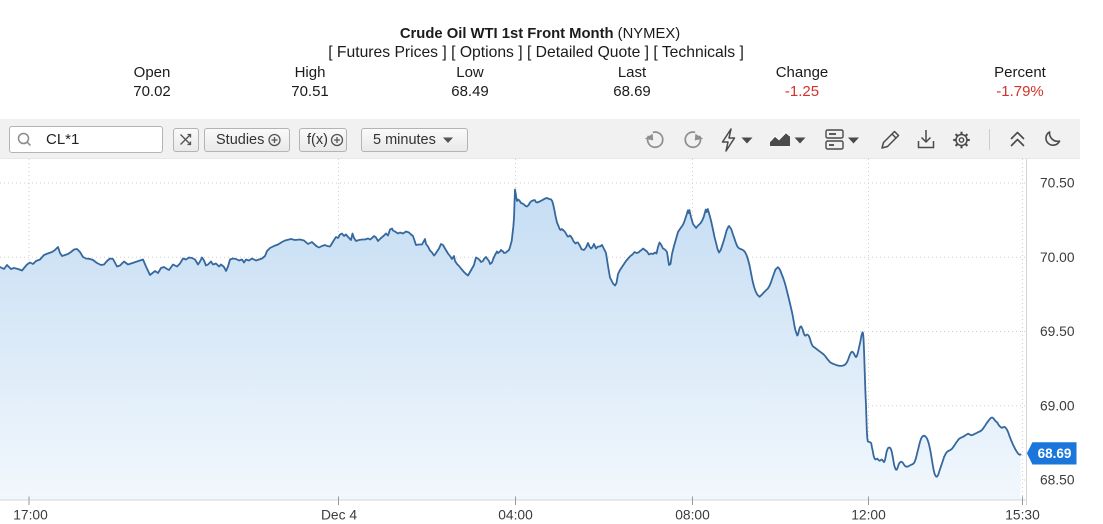 The image size is (1103, 524). Describe the element at coordinates (515, 515) in the screenshot. I see `svg-text: 04:00` at that location.